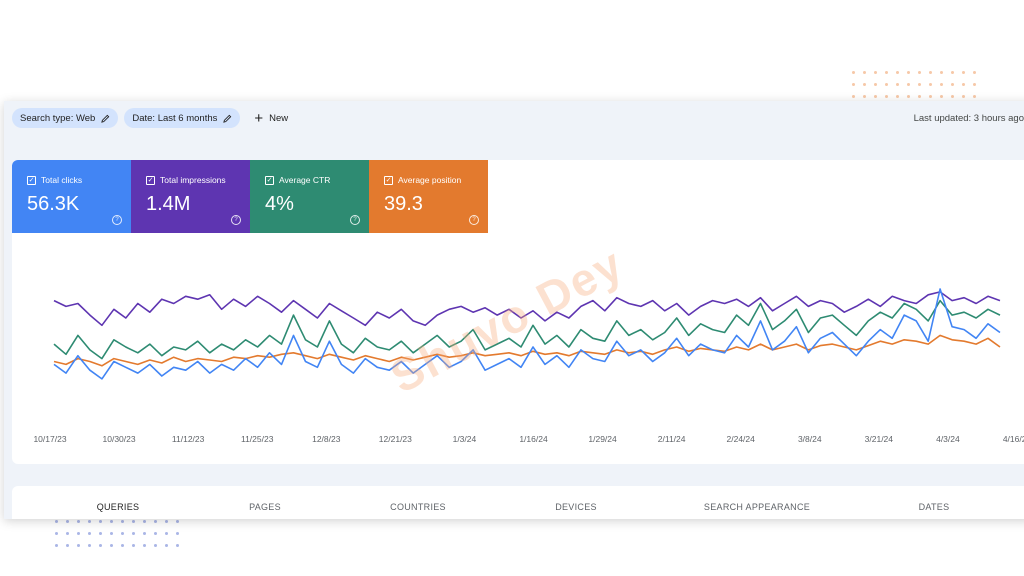 This screenshot has height=576, width=1024. What do you see at coordinates (119, 439) in the screenshot?
I see `x-tick-label: 10/30/23` at bounding box center [119, 439].